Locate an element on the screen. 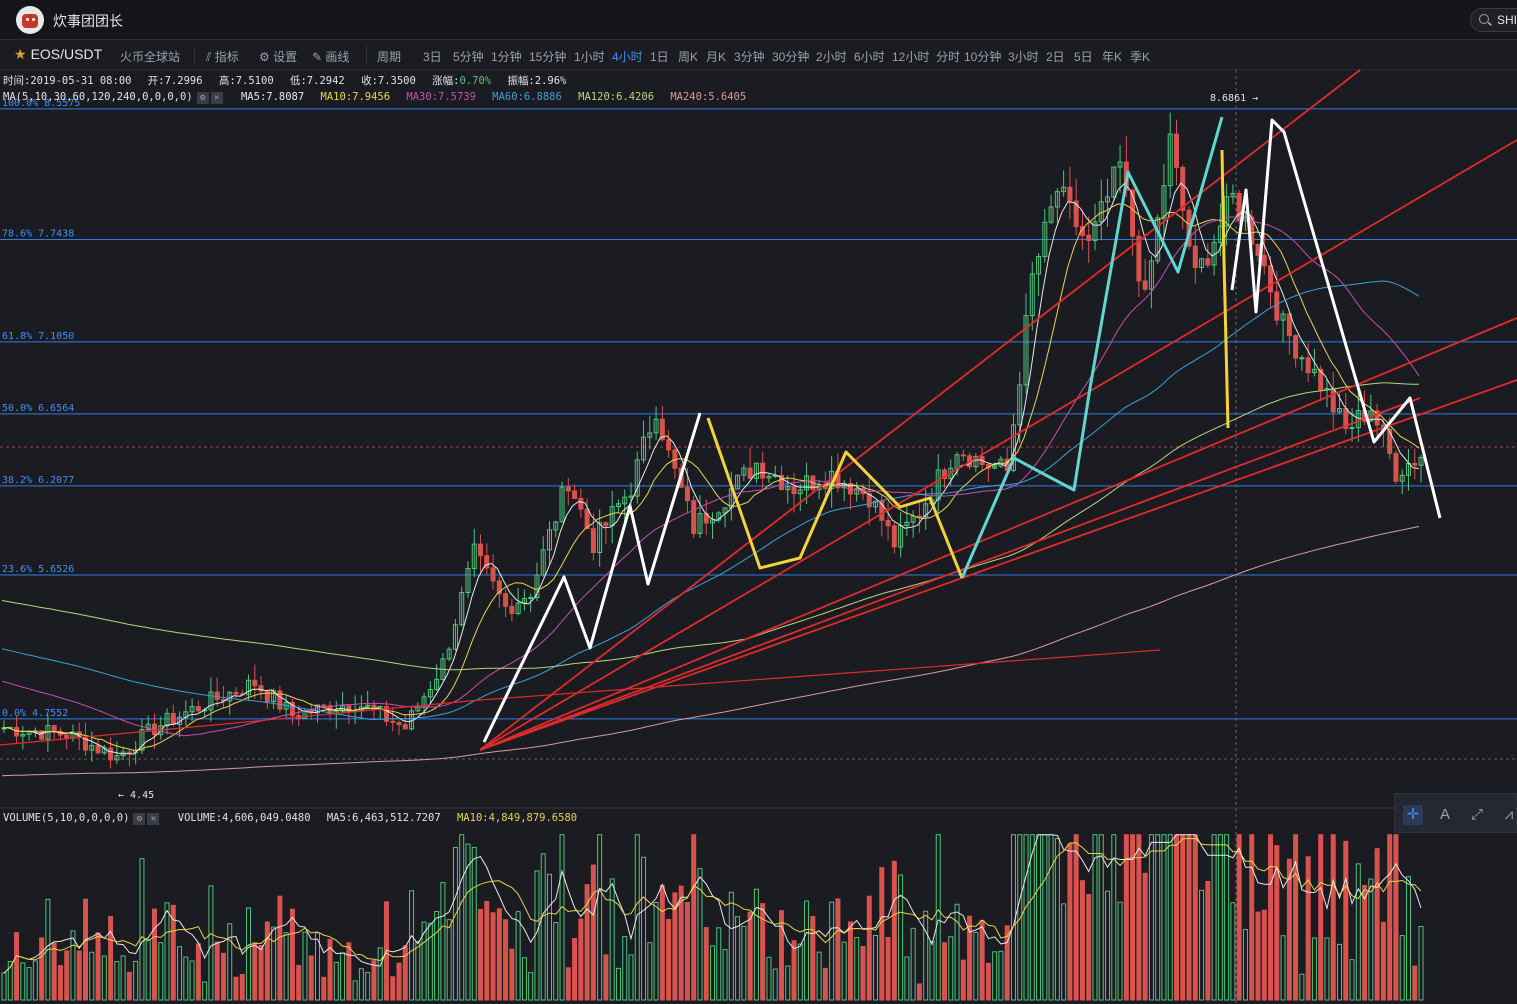  period-0: 3日 is located at coordinates (432, 57).